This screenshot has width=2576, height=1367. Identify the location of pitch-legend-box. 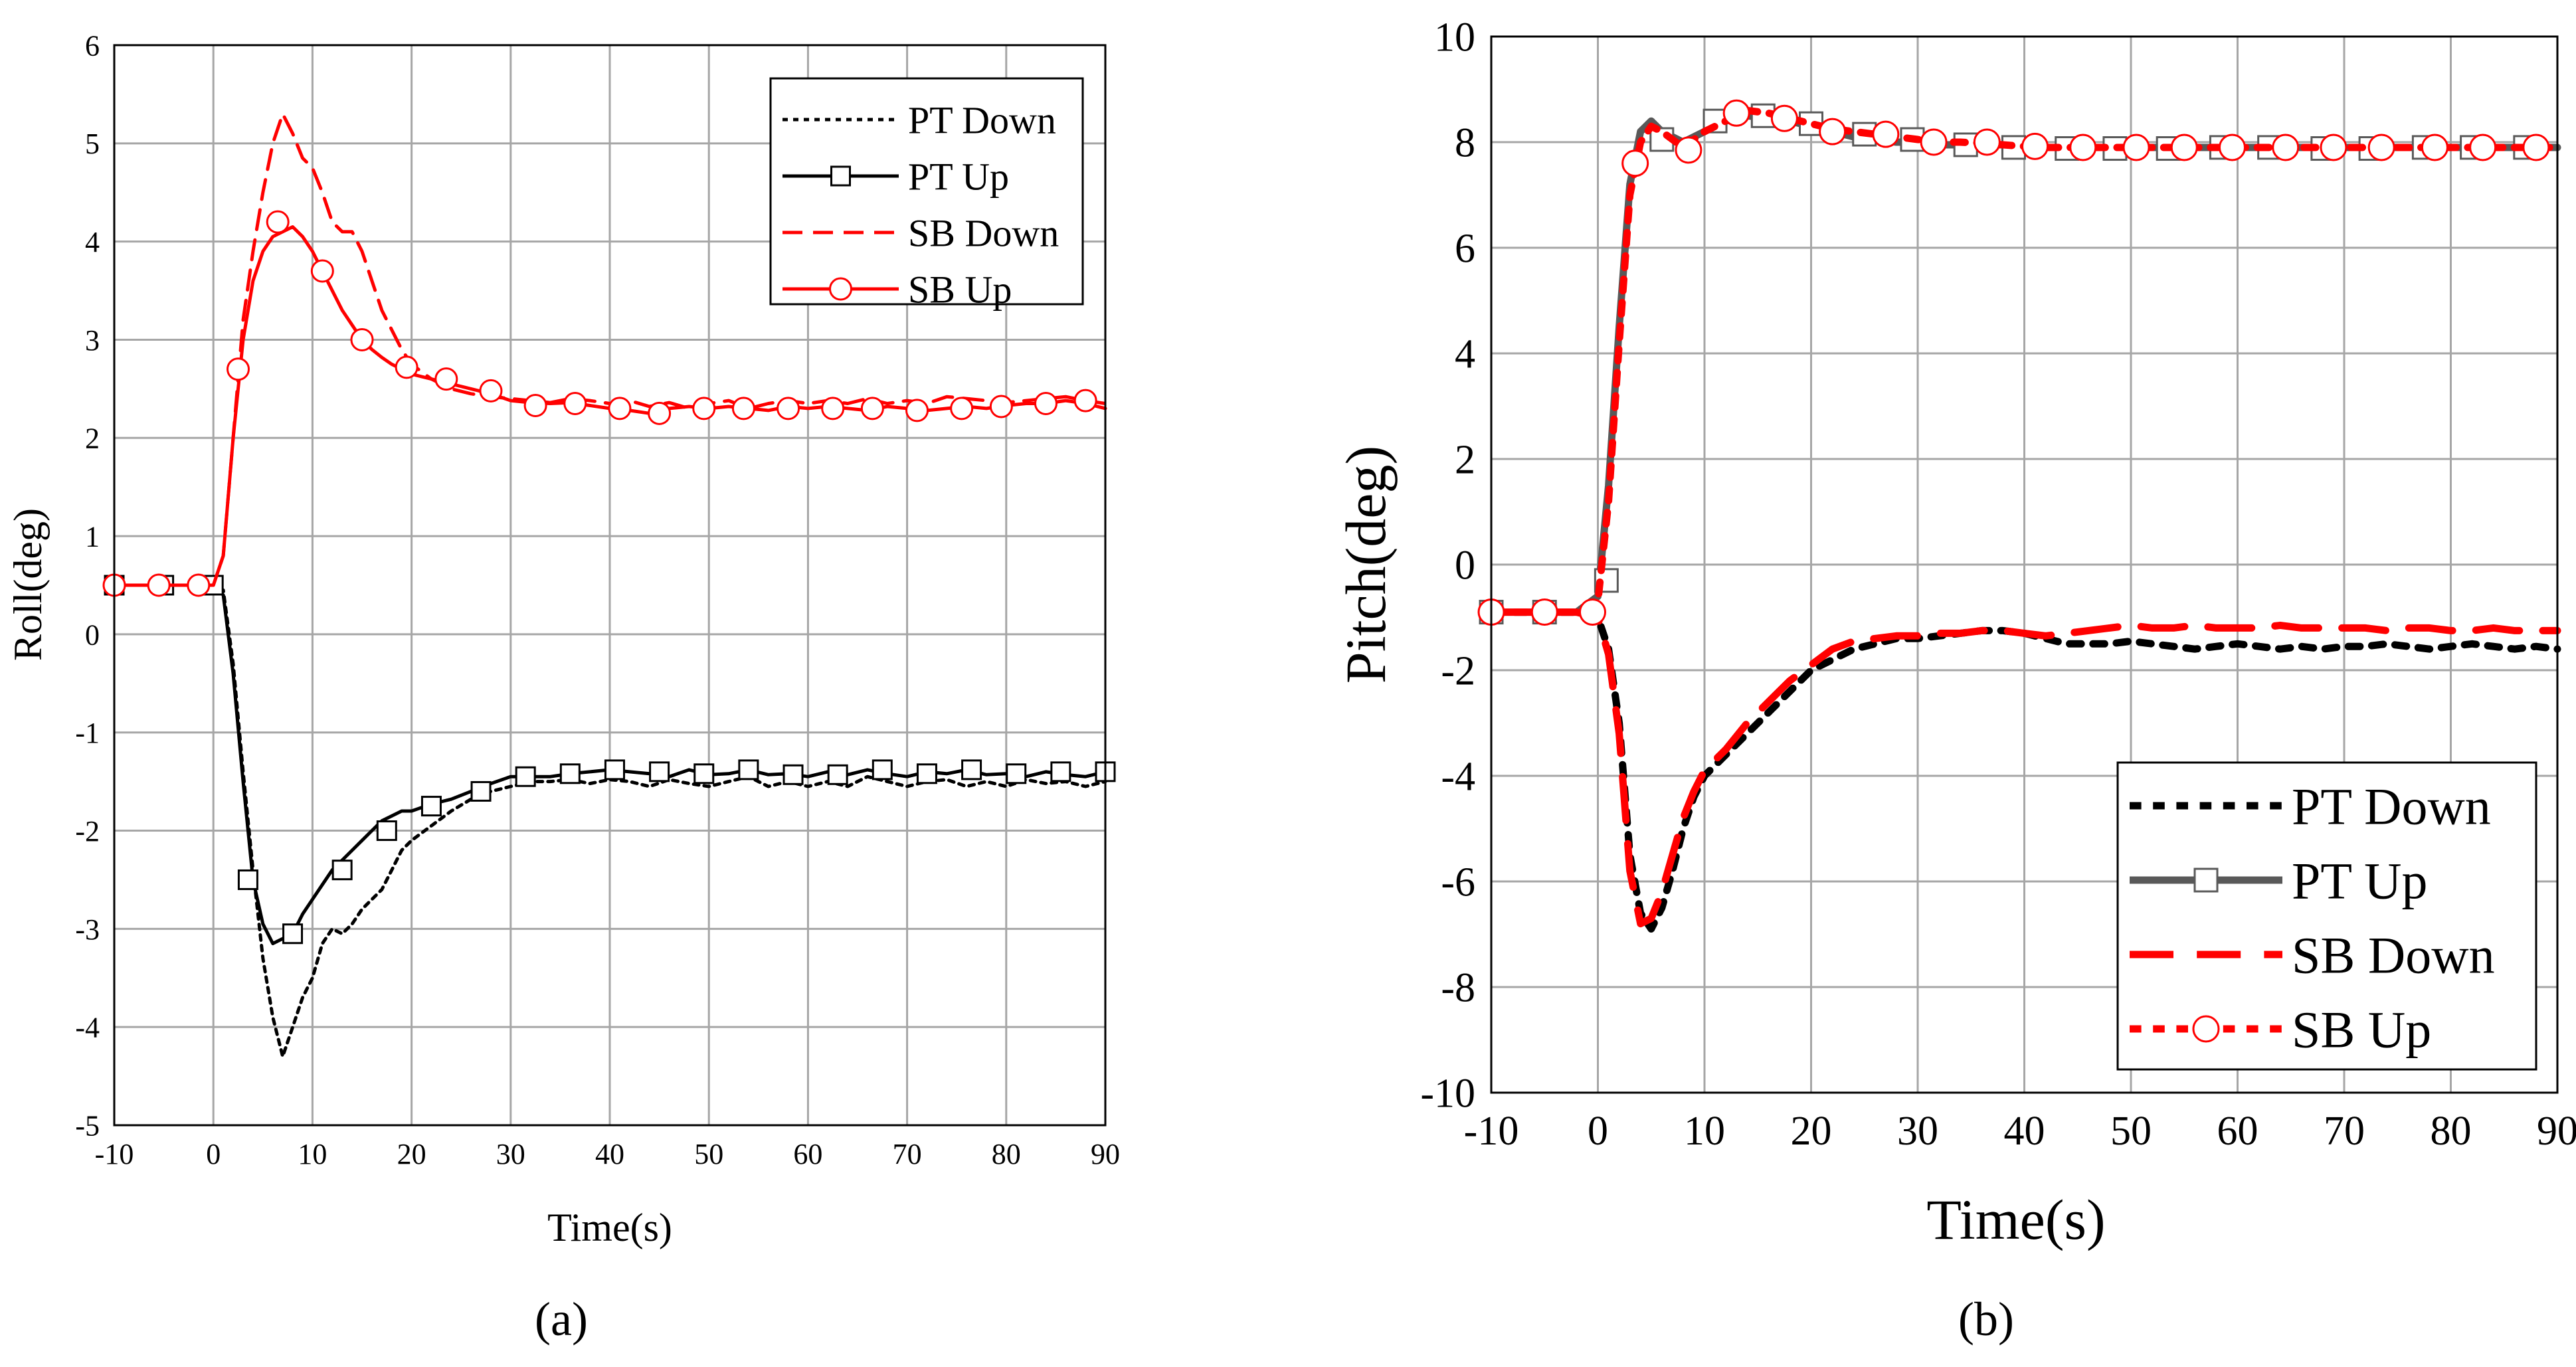
(2326, 916).